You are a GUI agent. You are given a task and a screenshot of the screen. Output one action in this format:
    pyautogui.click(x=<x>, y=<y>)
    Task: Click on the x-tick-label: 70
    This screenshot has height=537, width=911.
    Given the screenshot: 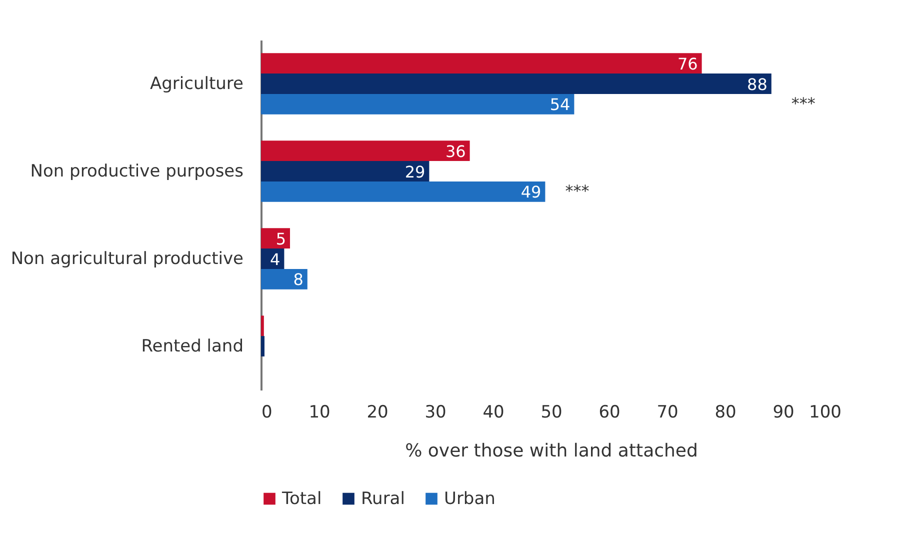 What is the action you would take?
    pyautogui.click(x=667, y=412)
    